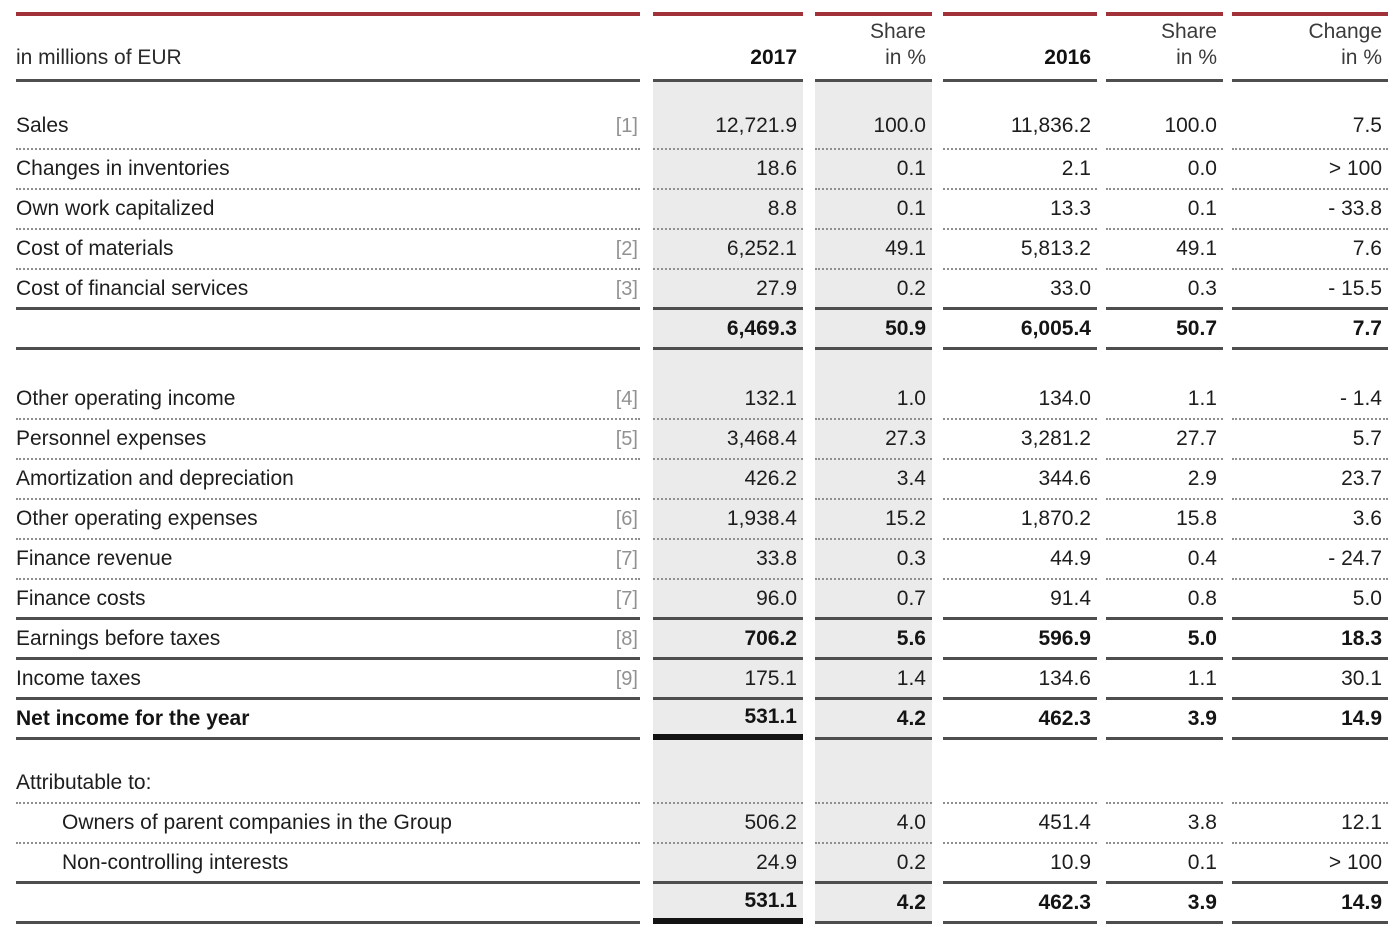 The height and width of the screenshot is (942, 1400). What do you see at coordinates (873, 440) in the screenshot?
I see `value-share-2017: 27.3` at bounding box center [873, 440].